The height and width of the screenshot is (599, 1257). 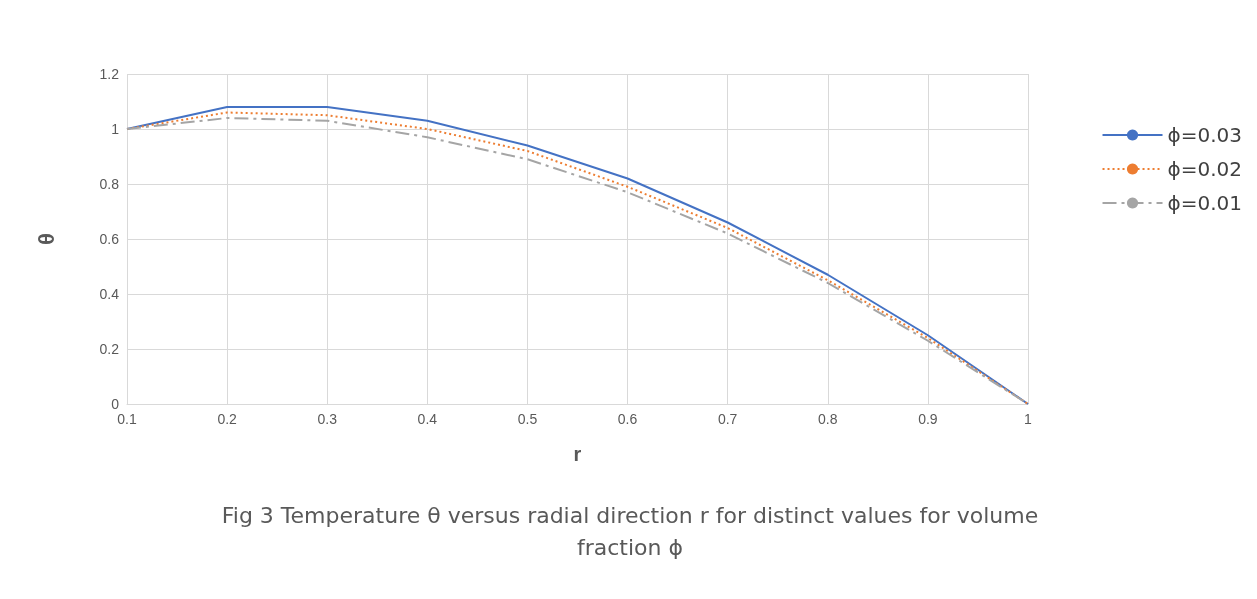 I want to click on x-tick-label: 0.1, so click(x=127, y=419).